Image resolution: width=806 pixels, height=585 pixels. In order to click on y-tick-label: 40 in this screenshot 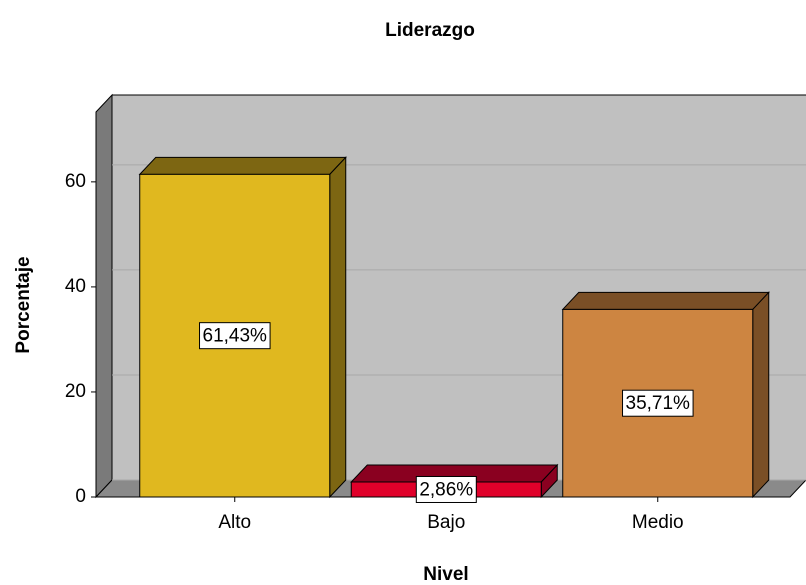, I will do `click(75, 286)`.